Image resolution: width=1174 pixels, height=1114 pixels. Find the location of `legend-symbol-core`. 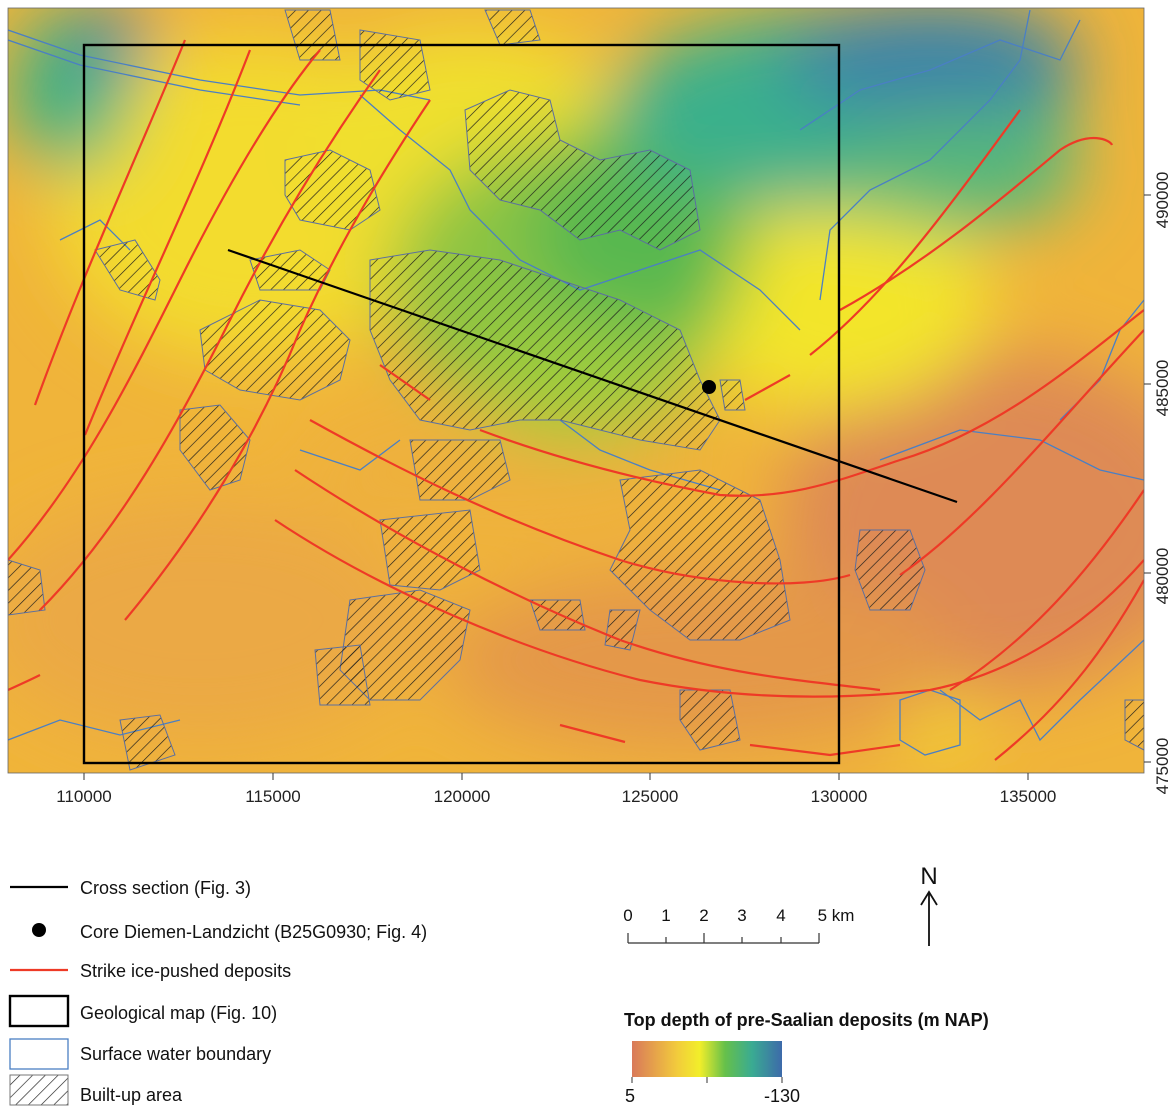

legend-symbol-core is located at coordinates (39, 930).